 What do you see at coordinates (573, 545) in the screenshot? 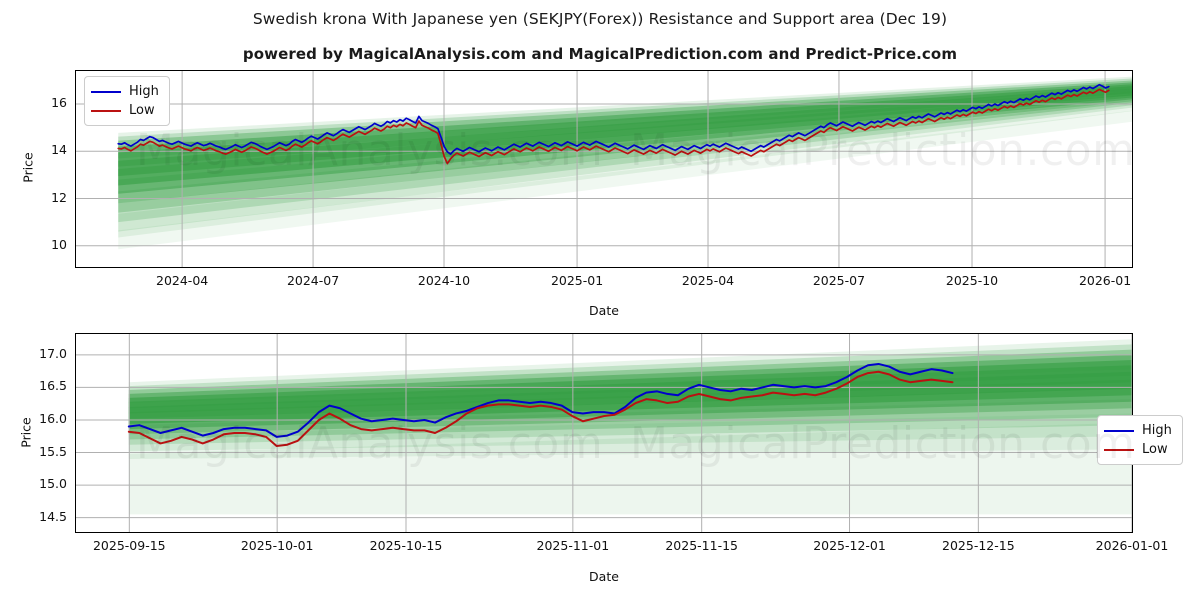
I see `x-tick-label: 2025-11-01` at bounding box center [573, 545].